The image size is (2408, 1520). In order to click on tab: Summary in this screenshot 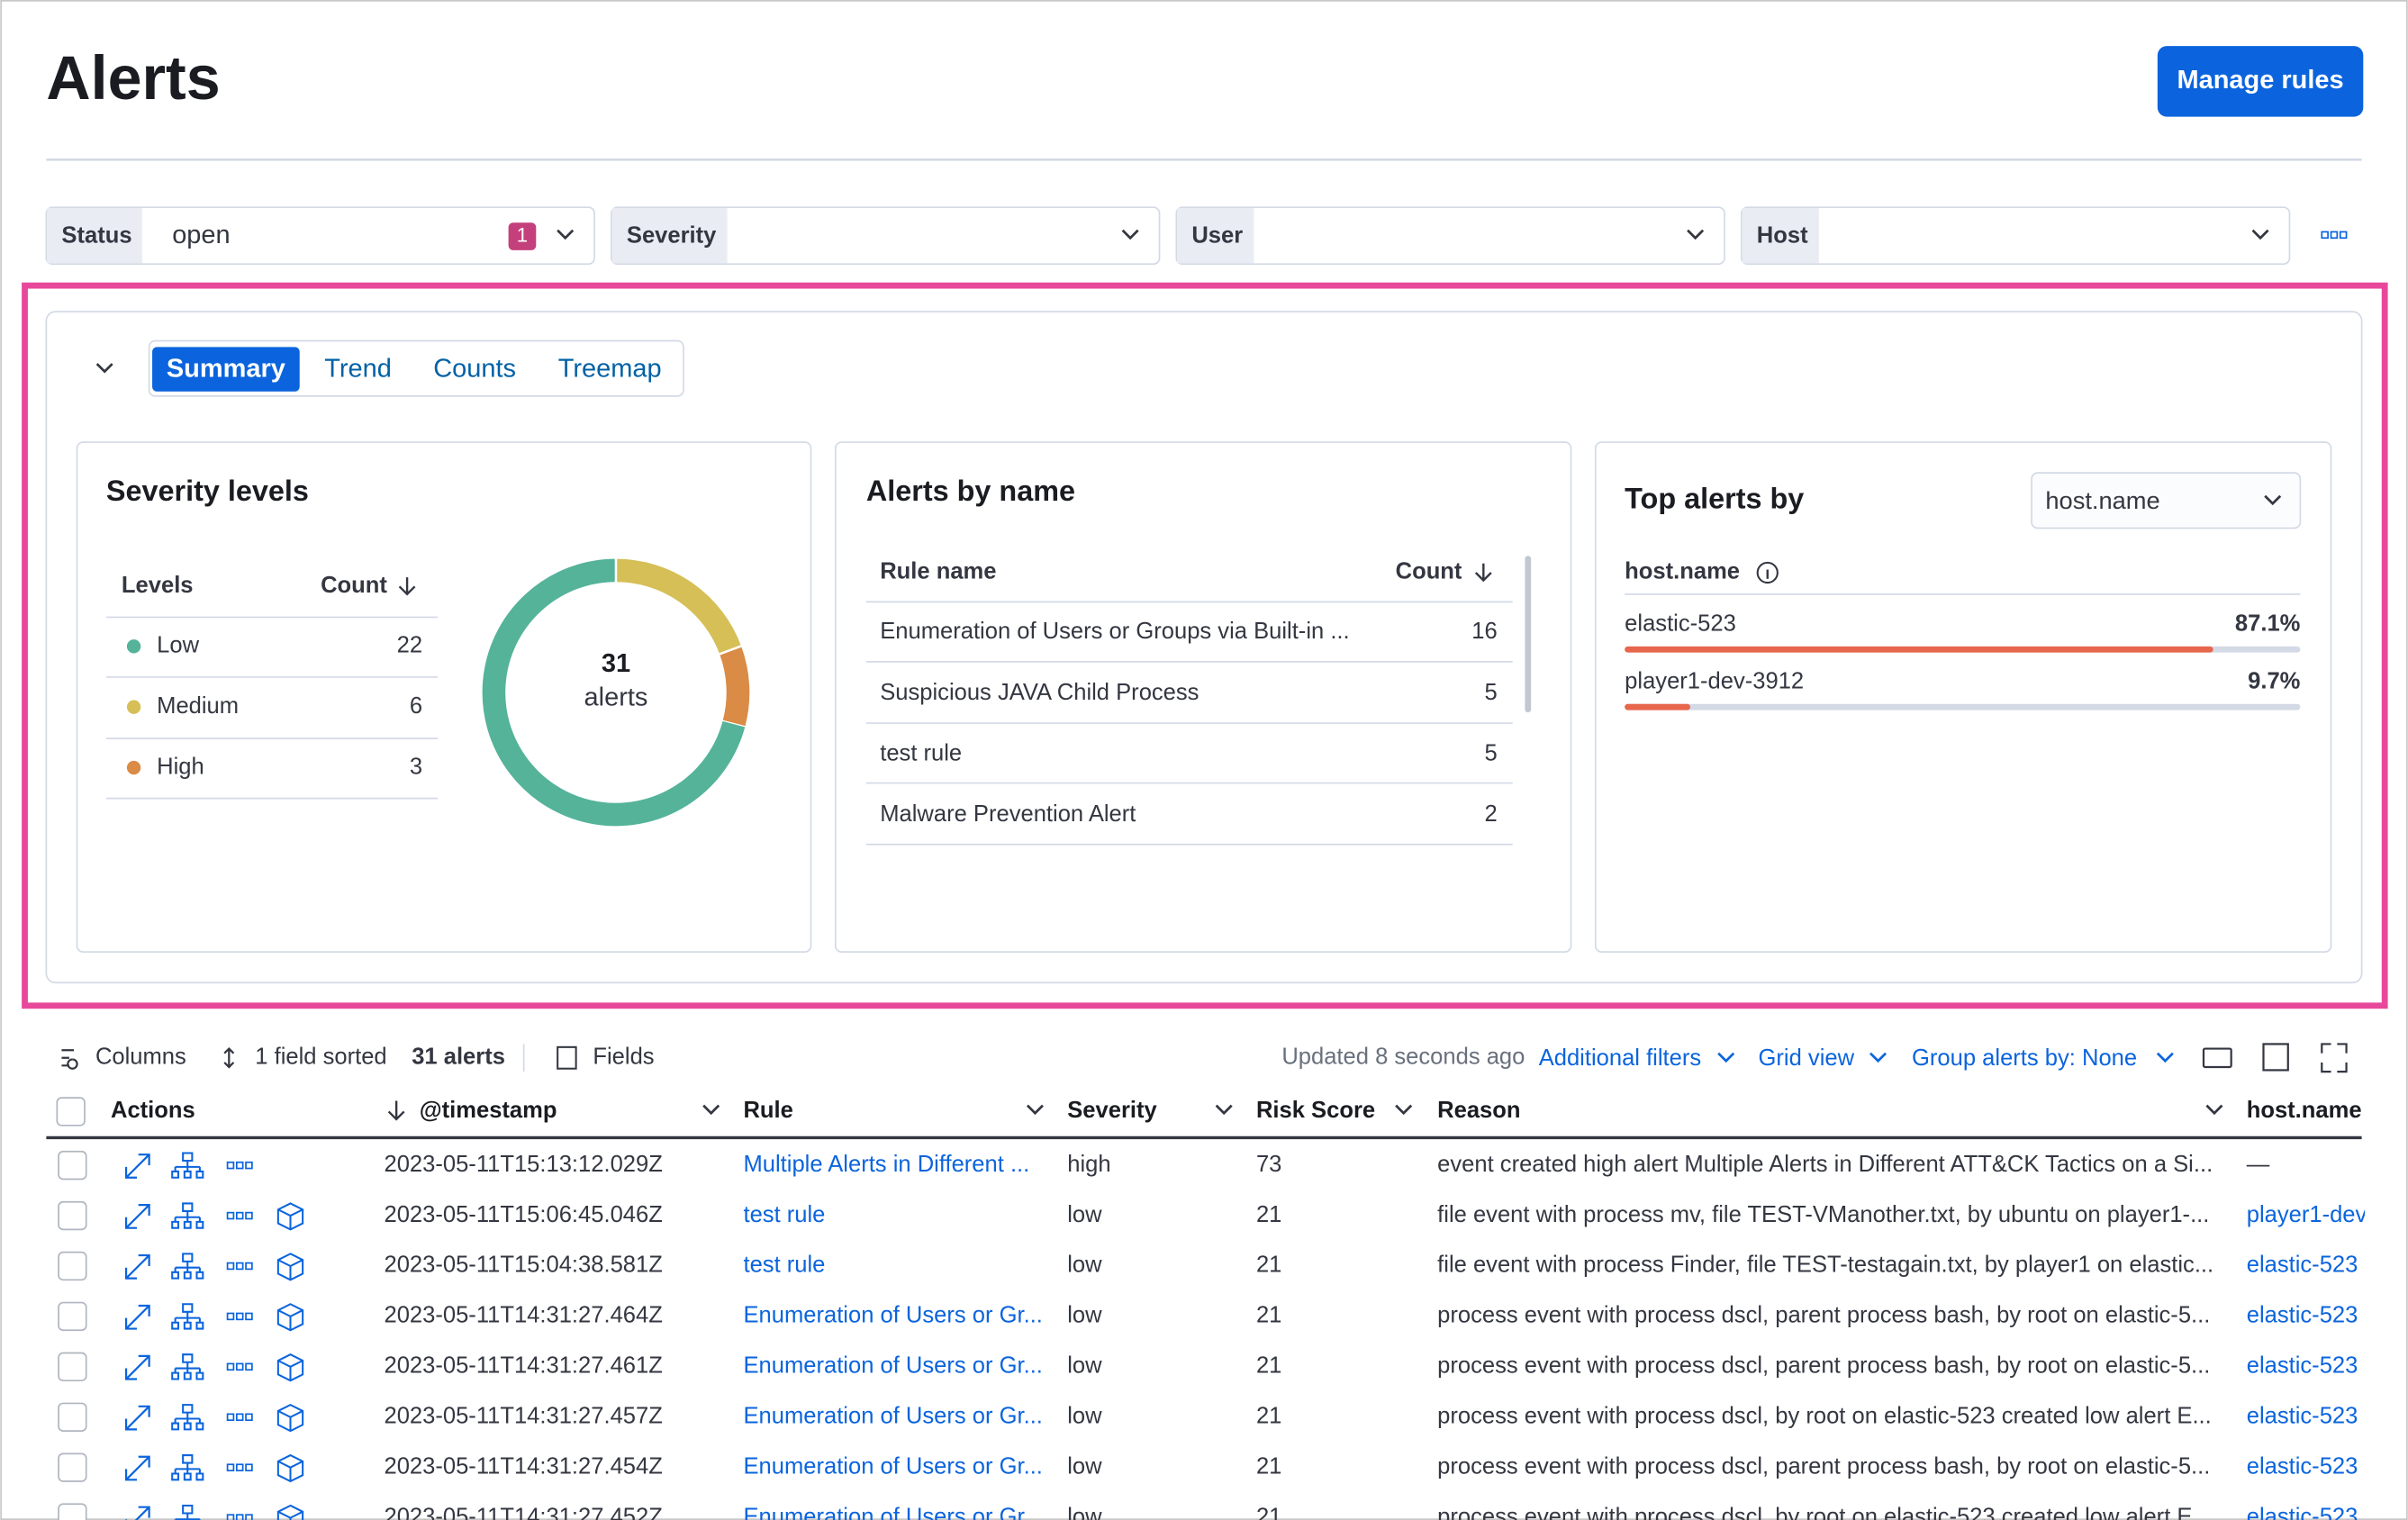, I will do `click(226, 369)`.